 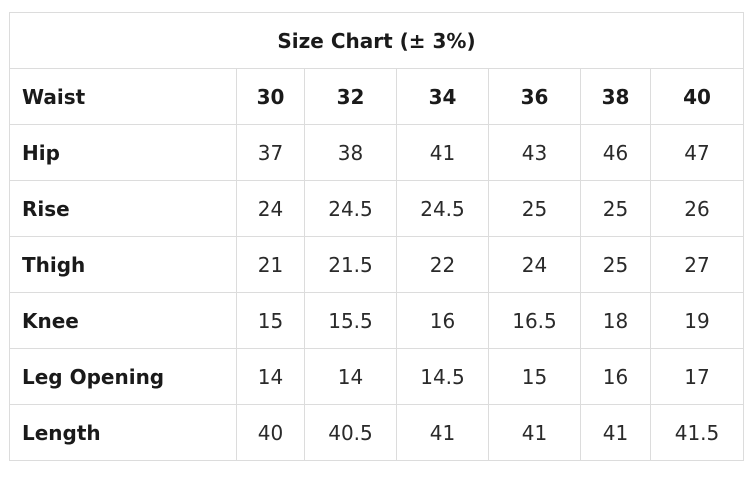 I want to click on waist-size-cell: 36, so click(x=534, y=96).